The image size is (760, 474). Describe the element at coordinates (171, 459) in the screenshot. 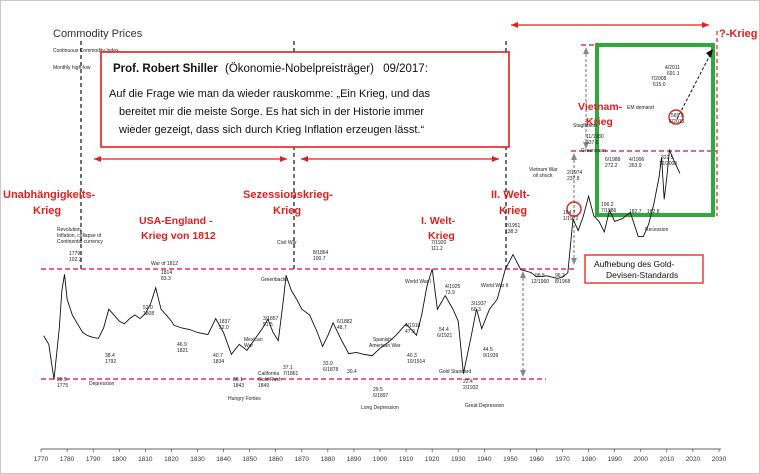

I see `x-tick-label-1820: 1820` at that location.